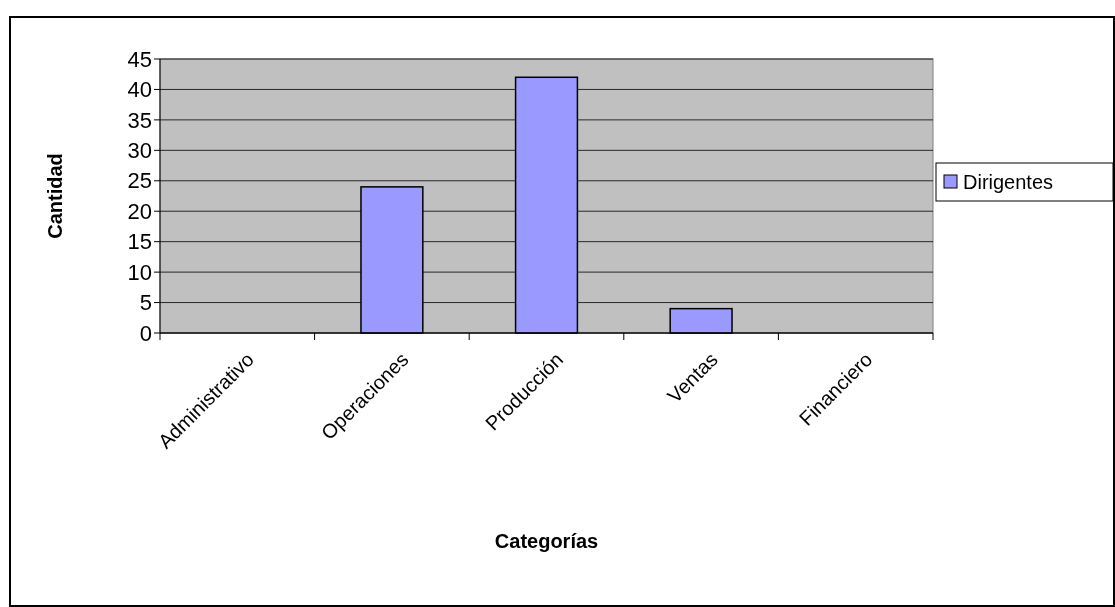 The height and width of the screenshot is (607, 1115). What do you see at coordinates (139, 120) in the screenshot?
I see `y-tick-label: 35` at bounding box center [139, 120].